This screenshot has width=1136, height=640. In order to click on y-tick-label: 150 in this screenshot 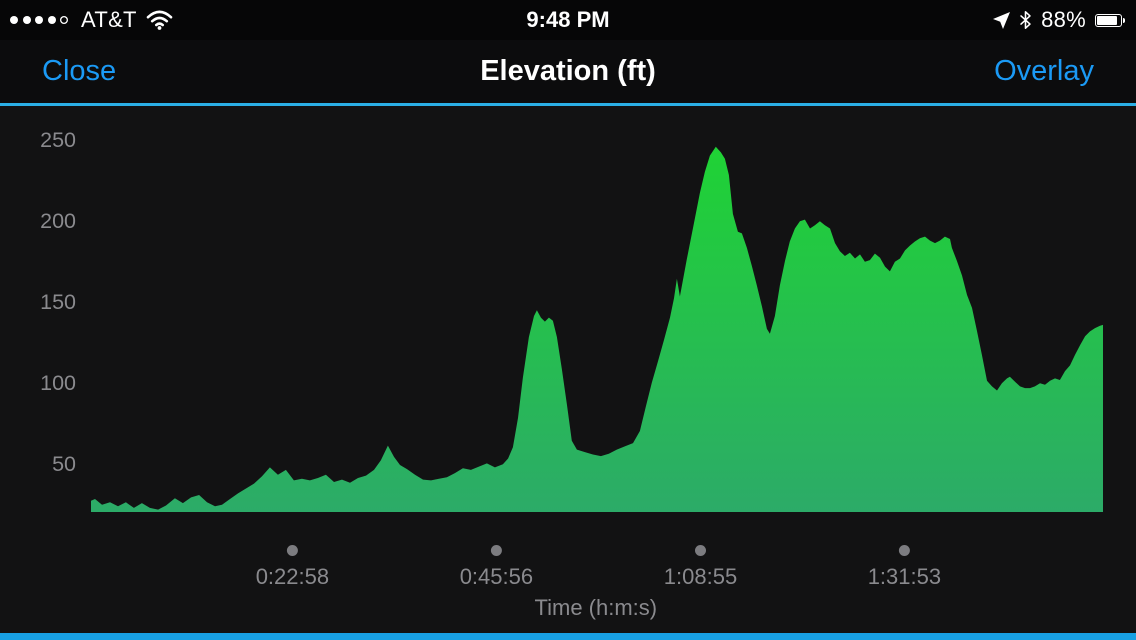, I will do `click(58, 302)`.